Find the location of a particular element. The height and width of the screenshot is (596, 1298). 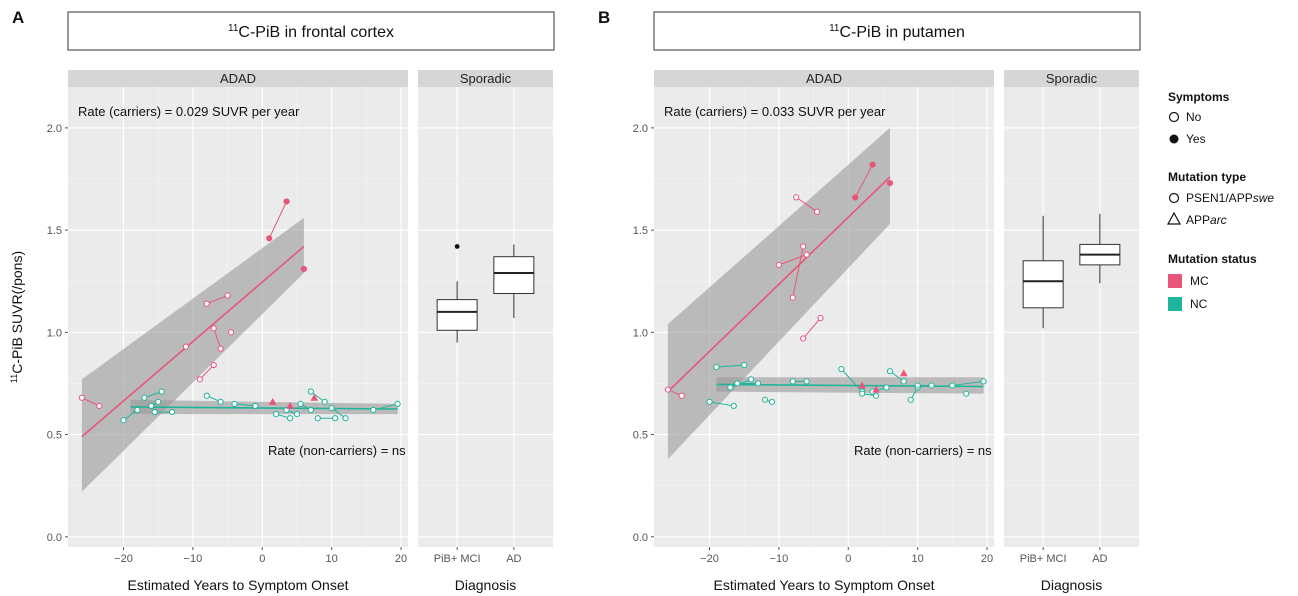

legend-label-apparc: APParc is located at coordinates (1206, 220).